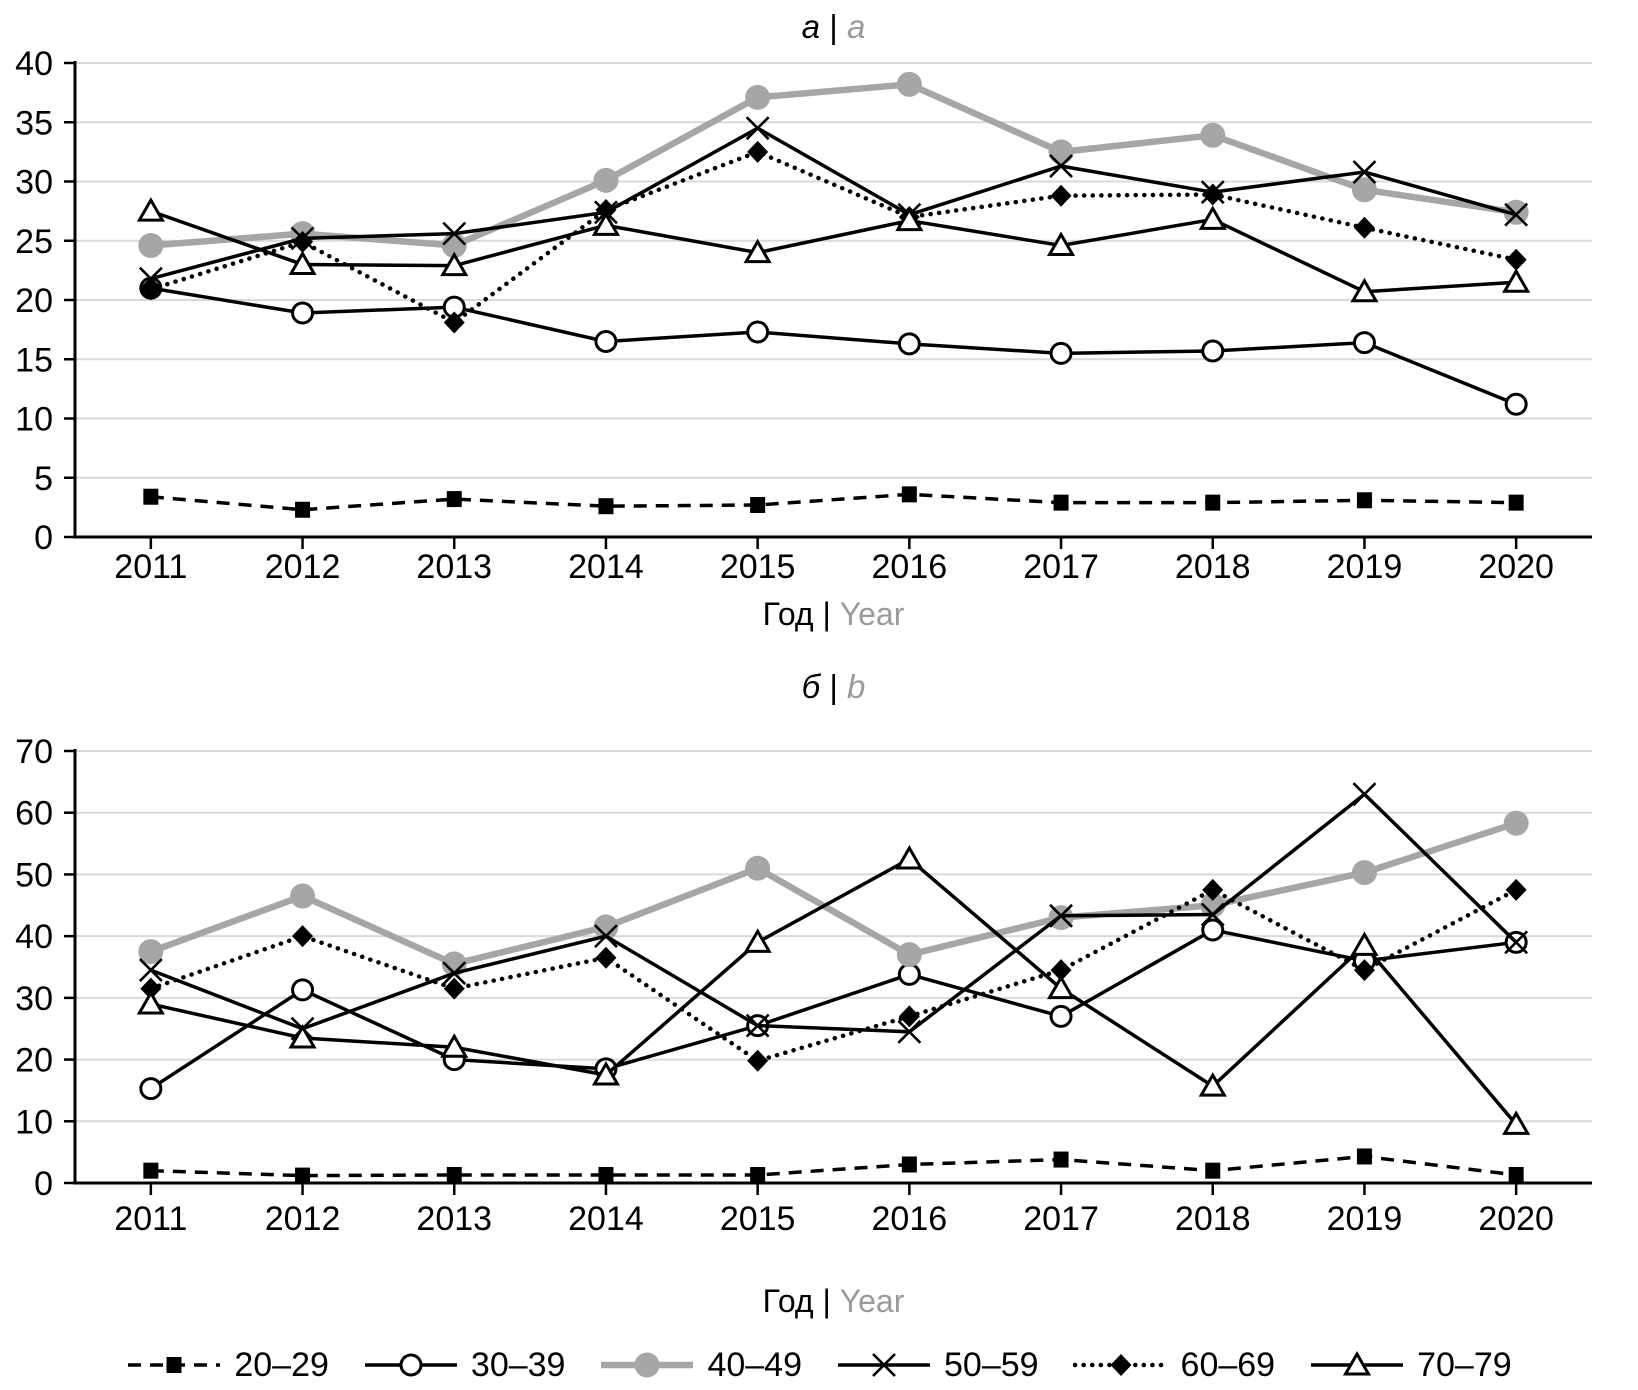  What do you see at coordinates (150, 567) in the screenshot?
I see `chart-a-xtick-label: 2011` at bounding box center [150, 567].